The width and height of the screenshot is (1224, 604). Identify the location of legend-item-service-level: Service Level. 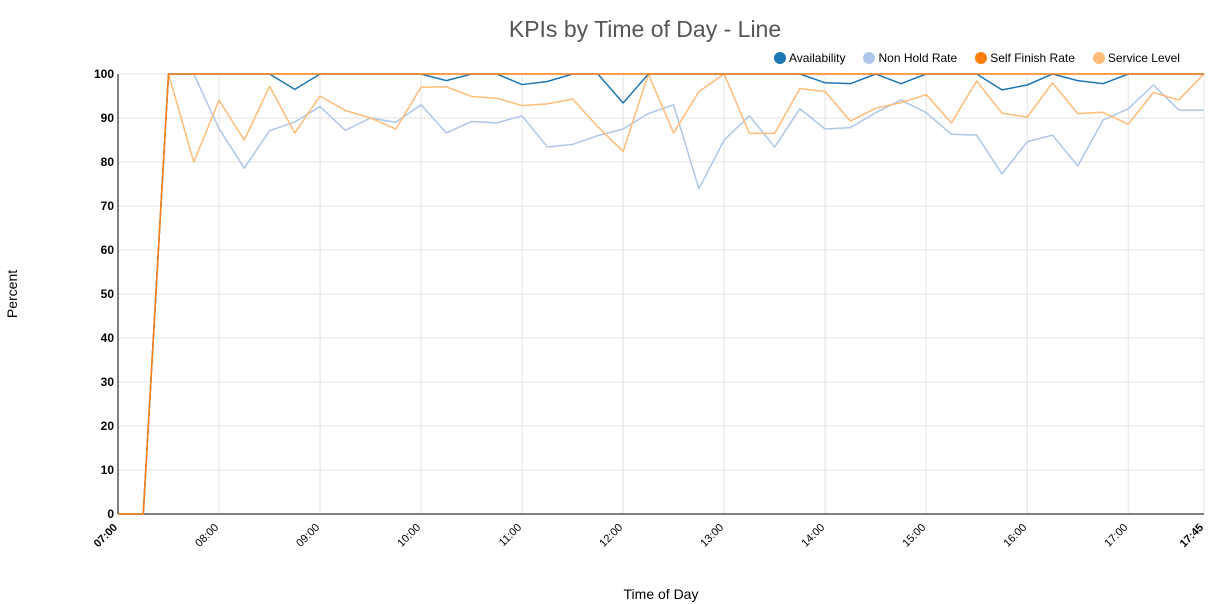
(1136, 58).